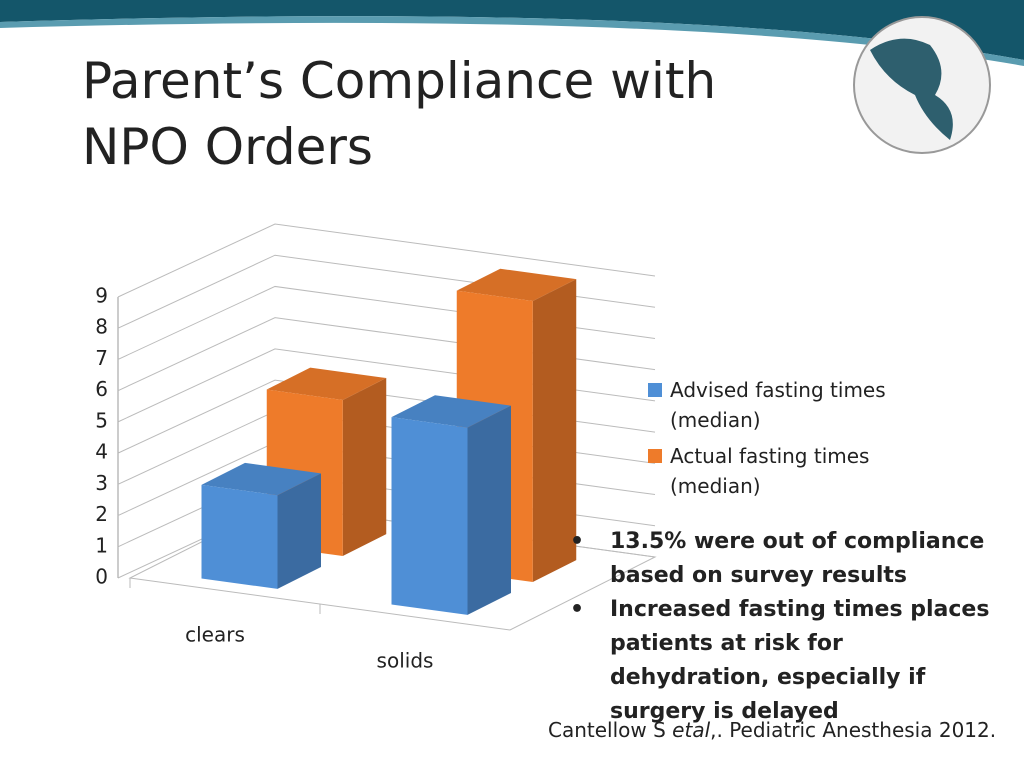  I want to click on y-tick-label: 7, so click(101, 358).